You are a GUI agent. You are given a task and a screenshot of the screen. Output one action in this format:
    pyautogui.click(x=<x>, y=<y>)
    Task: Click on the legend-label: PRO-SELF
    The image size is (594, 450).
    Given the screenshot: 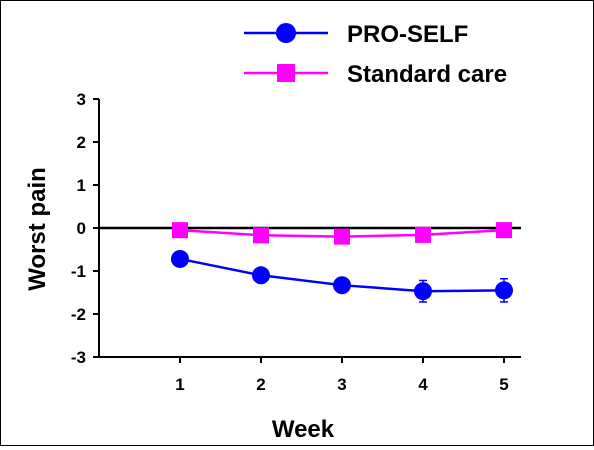 What is the action you would take?
    pyautogui.click(x=407, y=34)
    